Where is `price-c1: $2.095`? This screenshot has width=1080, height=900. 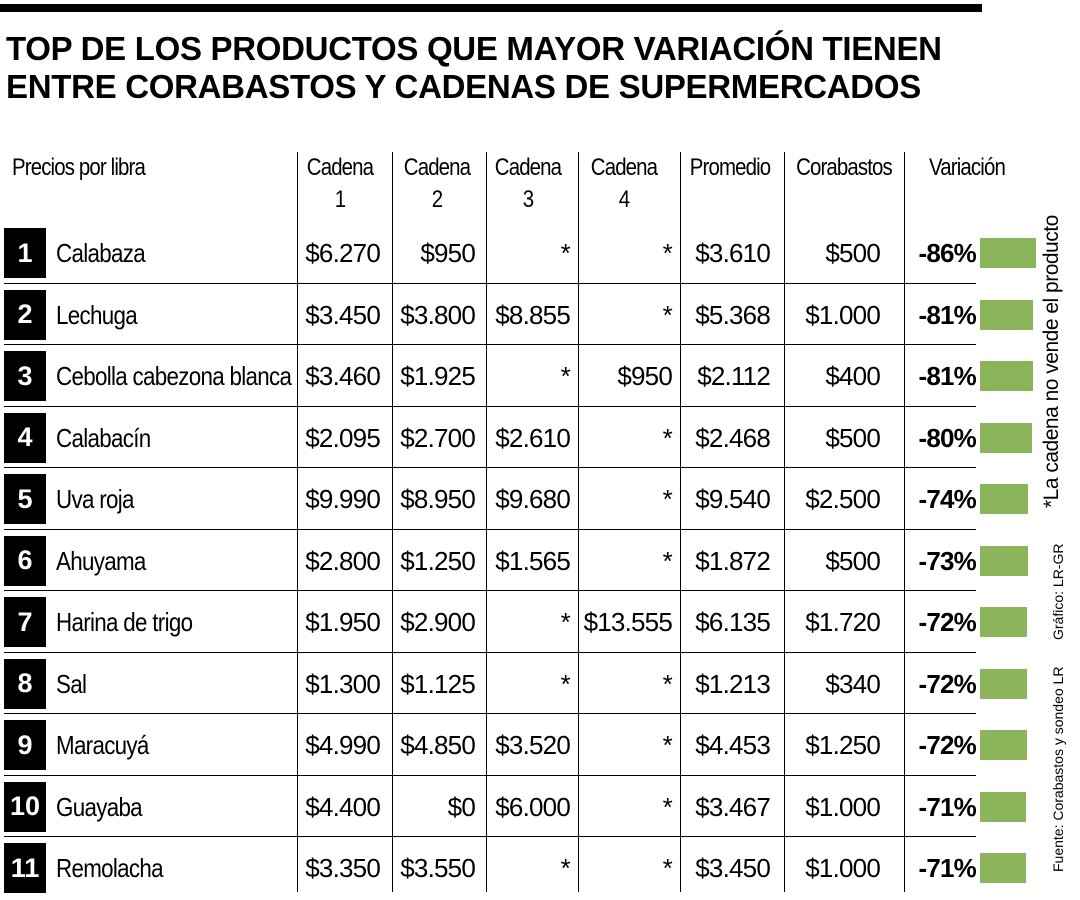
price-c1: $2.095 is located at coordinates (343, 437).